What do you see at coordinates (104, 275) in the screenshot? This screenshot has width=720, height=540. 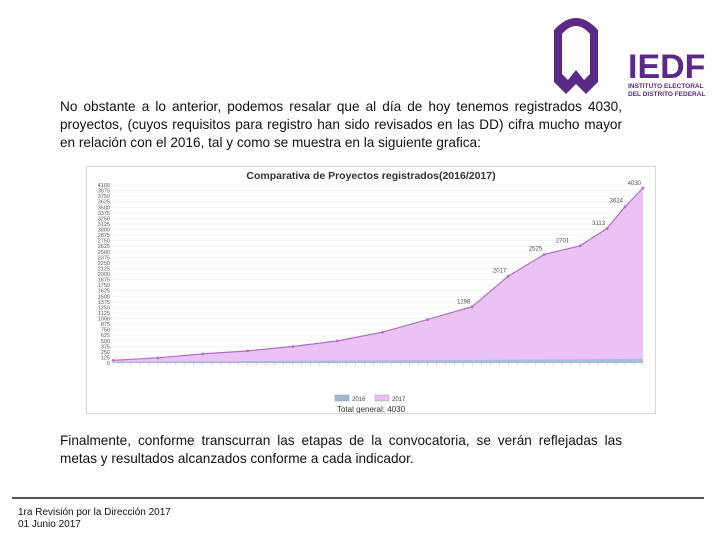 I see `y-tick-label: 2000` at bounding box center [104, 275].